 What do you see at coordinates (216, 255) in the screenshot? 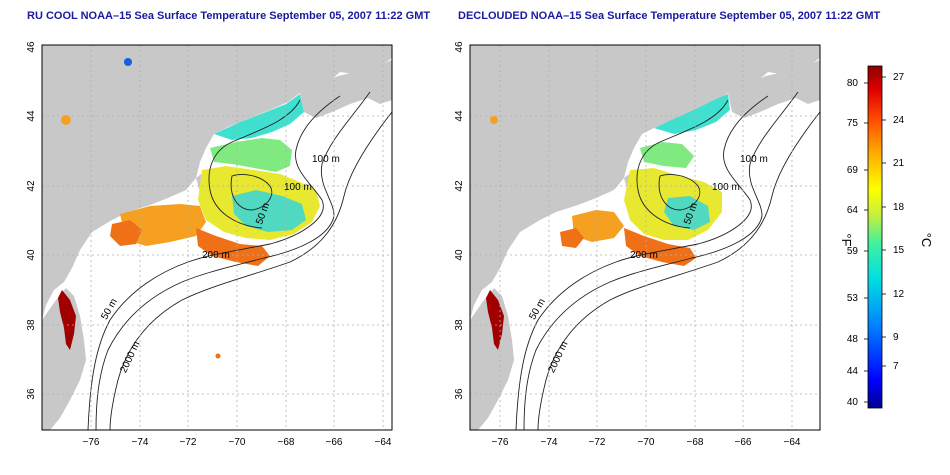
I see `left-contour-label-4: 200 m` at bounding box center [216, 255].